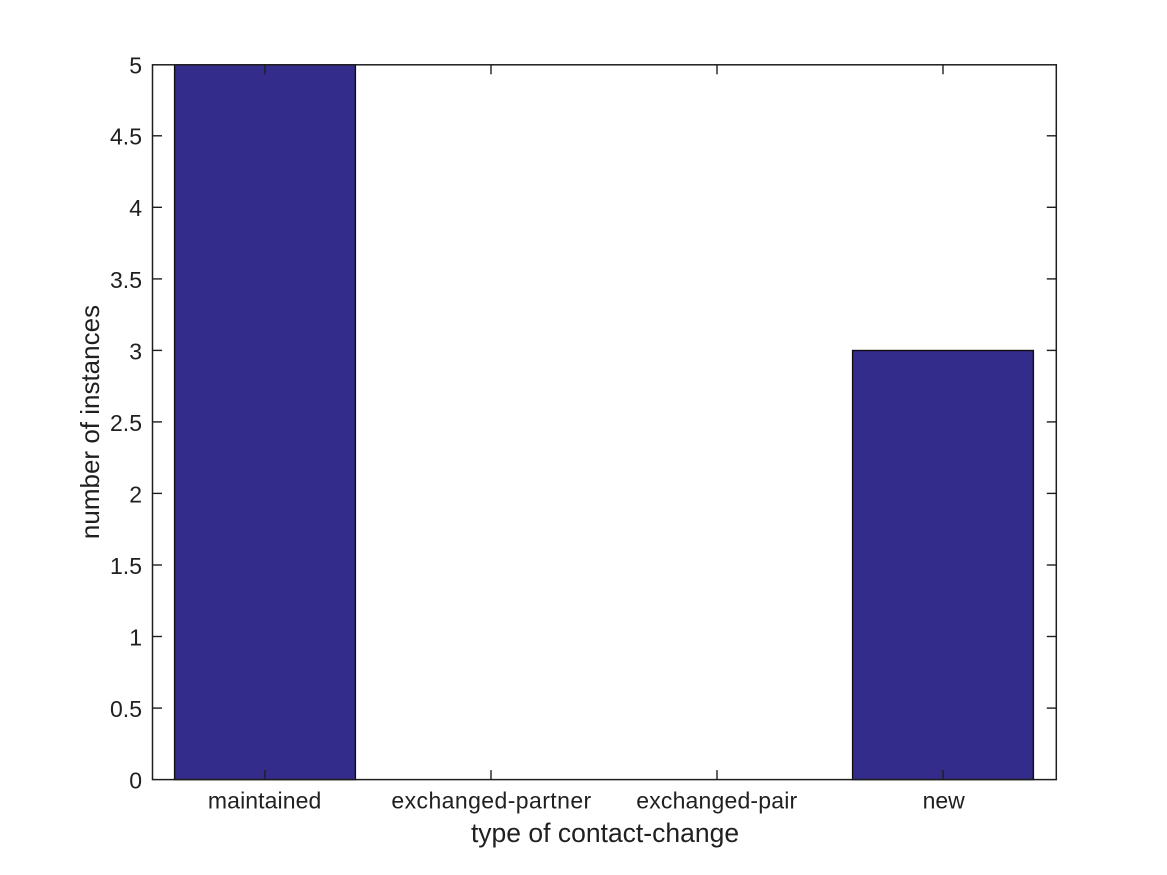 This screenshot has height=875, width=1167. I want to click on svg-text: 4, so click(135, 208).